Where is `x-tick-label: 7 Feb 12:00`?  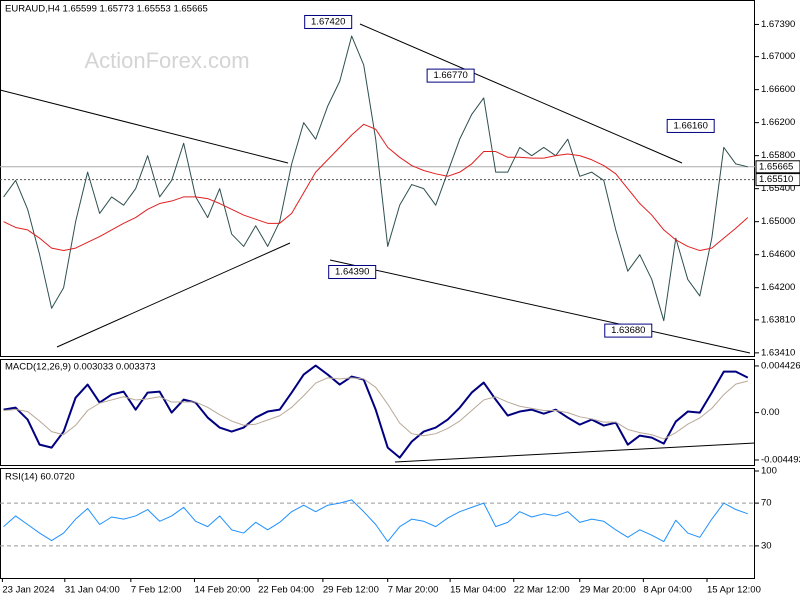 x-tick-label: 7 Feb 12:00 is located at coordinates (156, 590).